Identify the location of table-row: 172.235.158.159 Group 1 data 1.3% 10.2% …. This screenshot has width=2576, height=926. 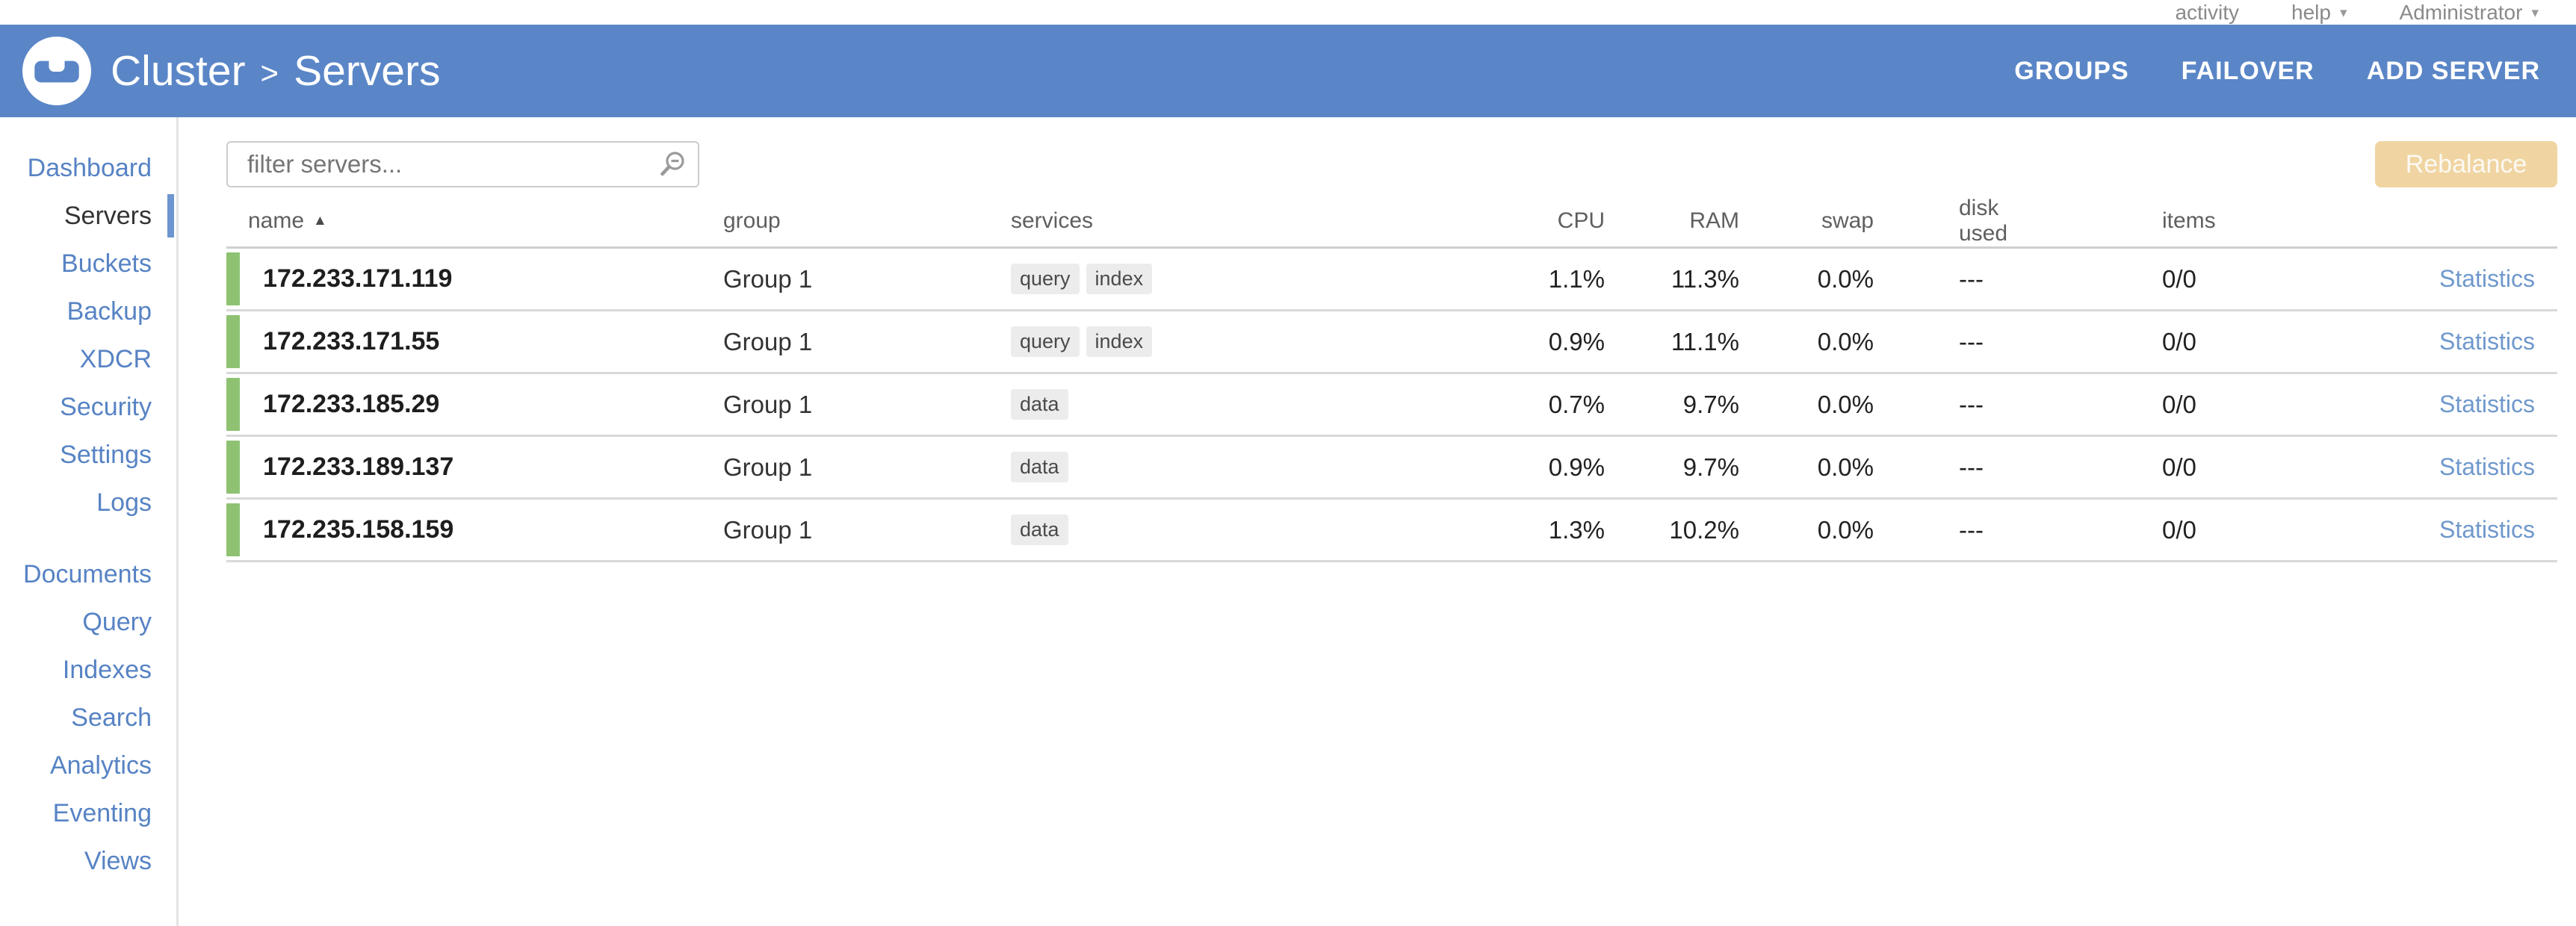
(1391, 531).